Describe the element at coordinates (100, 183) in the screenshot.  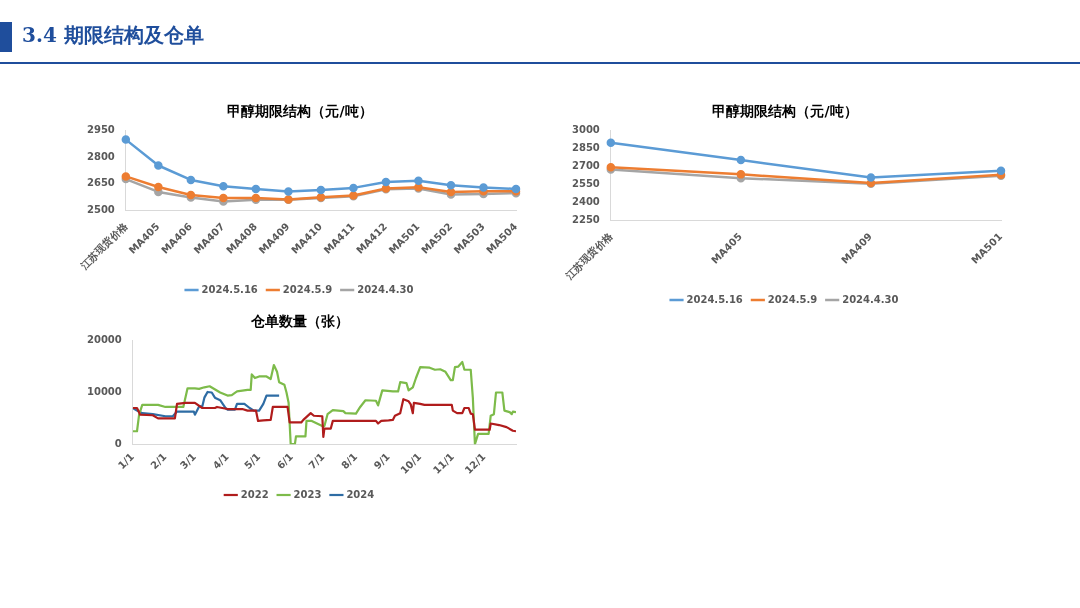
I see `y-tick-label: 2650` at that location.